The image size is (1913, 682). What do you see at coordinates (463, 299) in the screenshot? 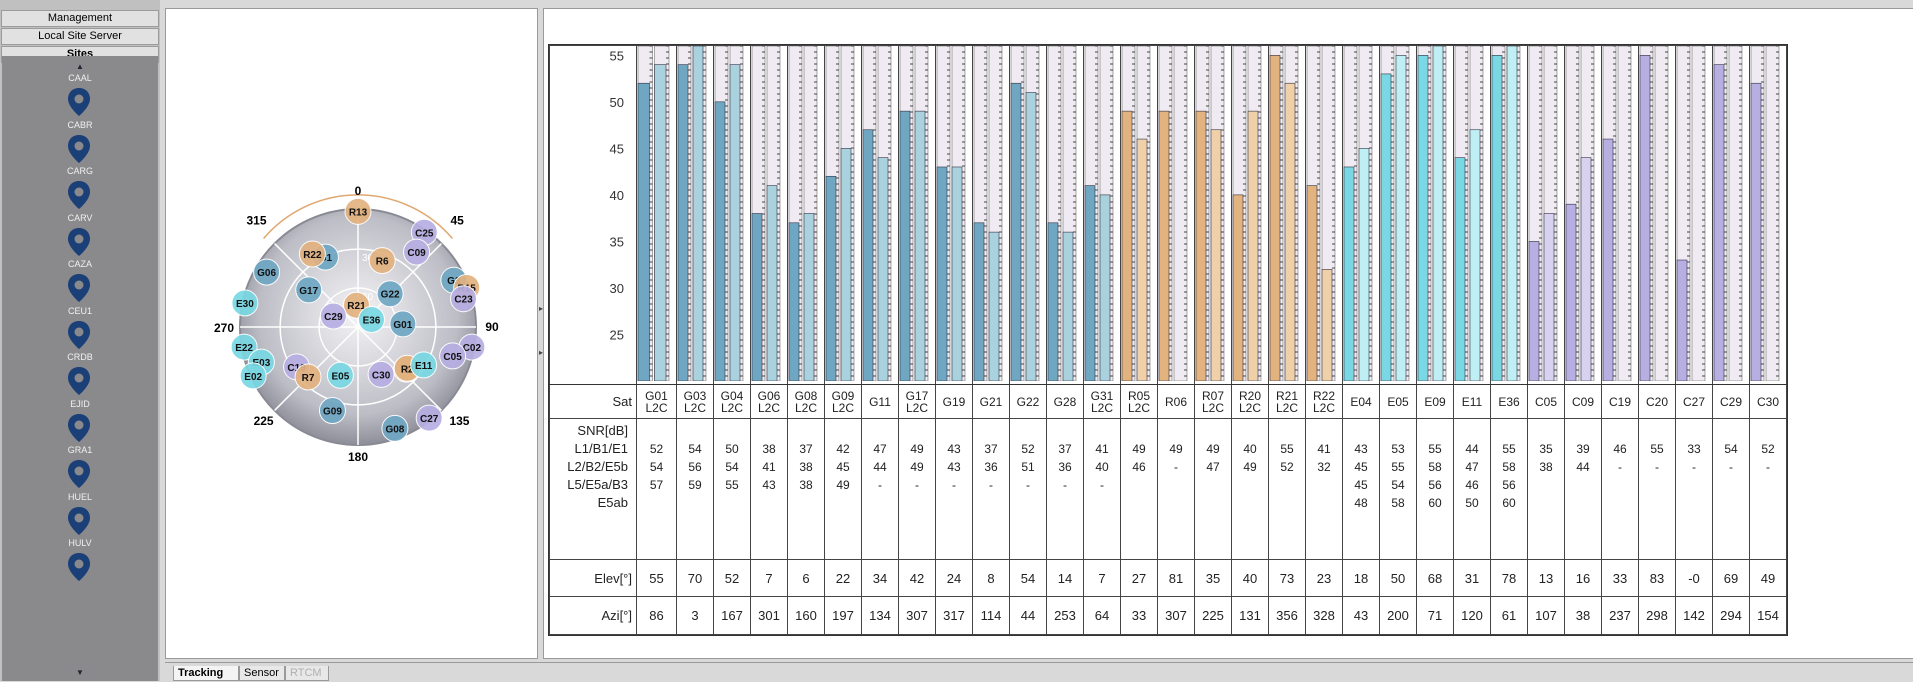
I see `skyplot-satellite: C23` at bounding box center [463, 299].